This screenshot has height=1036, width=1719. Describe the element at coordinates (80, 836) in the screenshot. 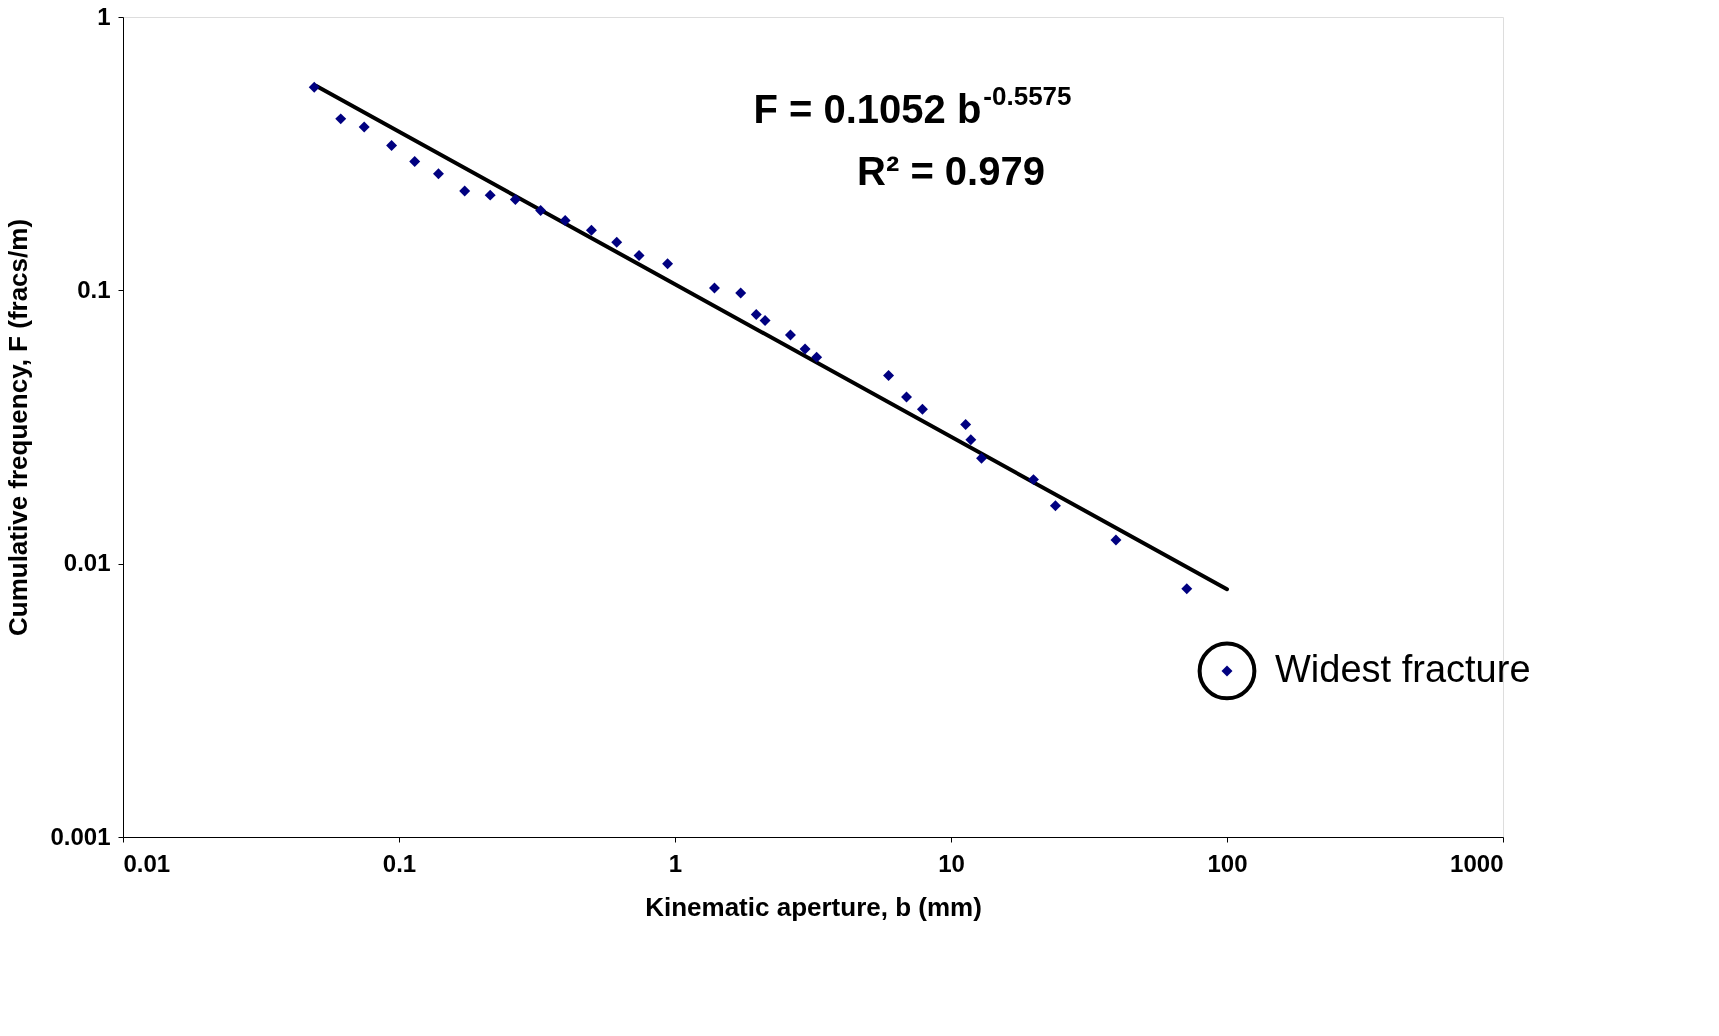

I see `y-tick-label: 0.001` at that location.